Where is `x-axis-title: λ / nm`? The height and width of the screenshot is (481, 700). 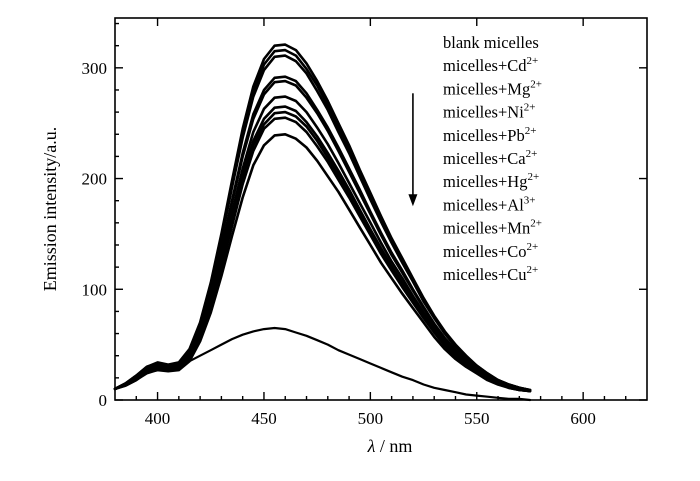
x-axis-title: λ / nm is located at coordinates (390, 446).